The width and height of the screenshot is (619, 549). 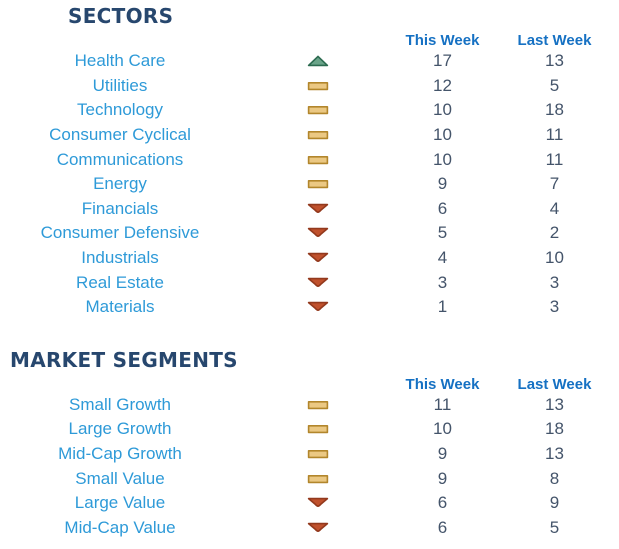 What do you see at coordinates (442, 233) in the screenshot?
I see `this-week-value: 5` at bounding box center [442, 233].